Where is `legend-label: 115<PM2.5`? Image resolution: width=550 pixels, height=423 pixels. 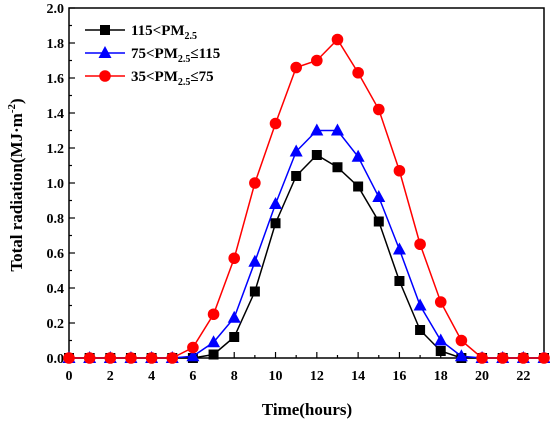
legend-label: 115<PM2.5 is located at coordinates (164, 32).